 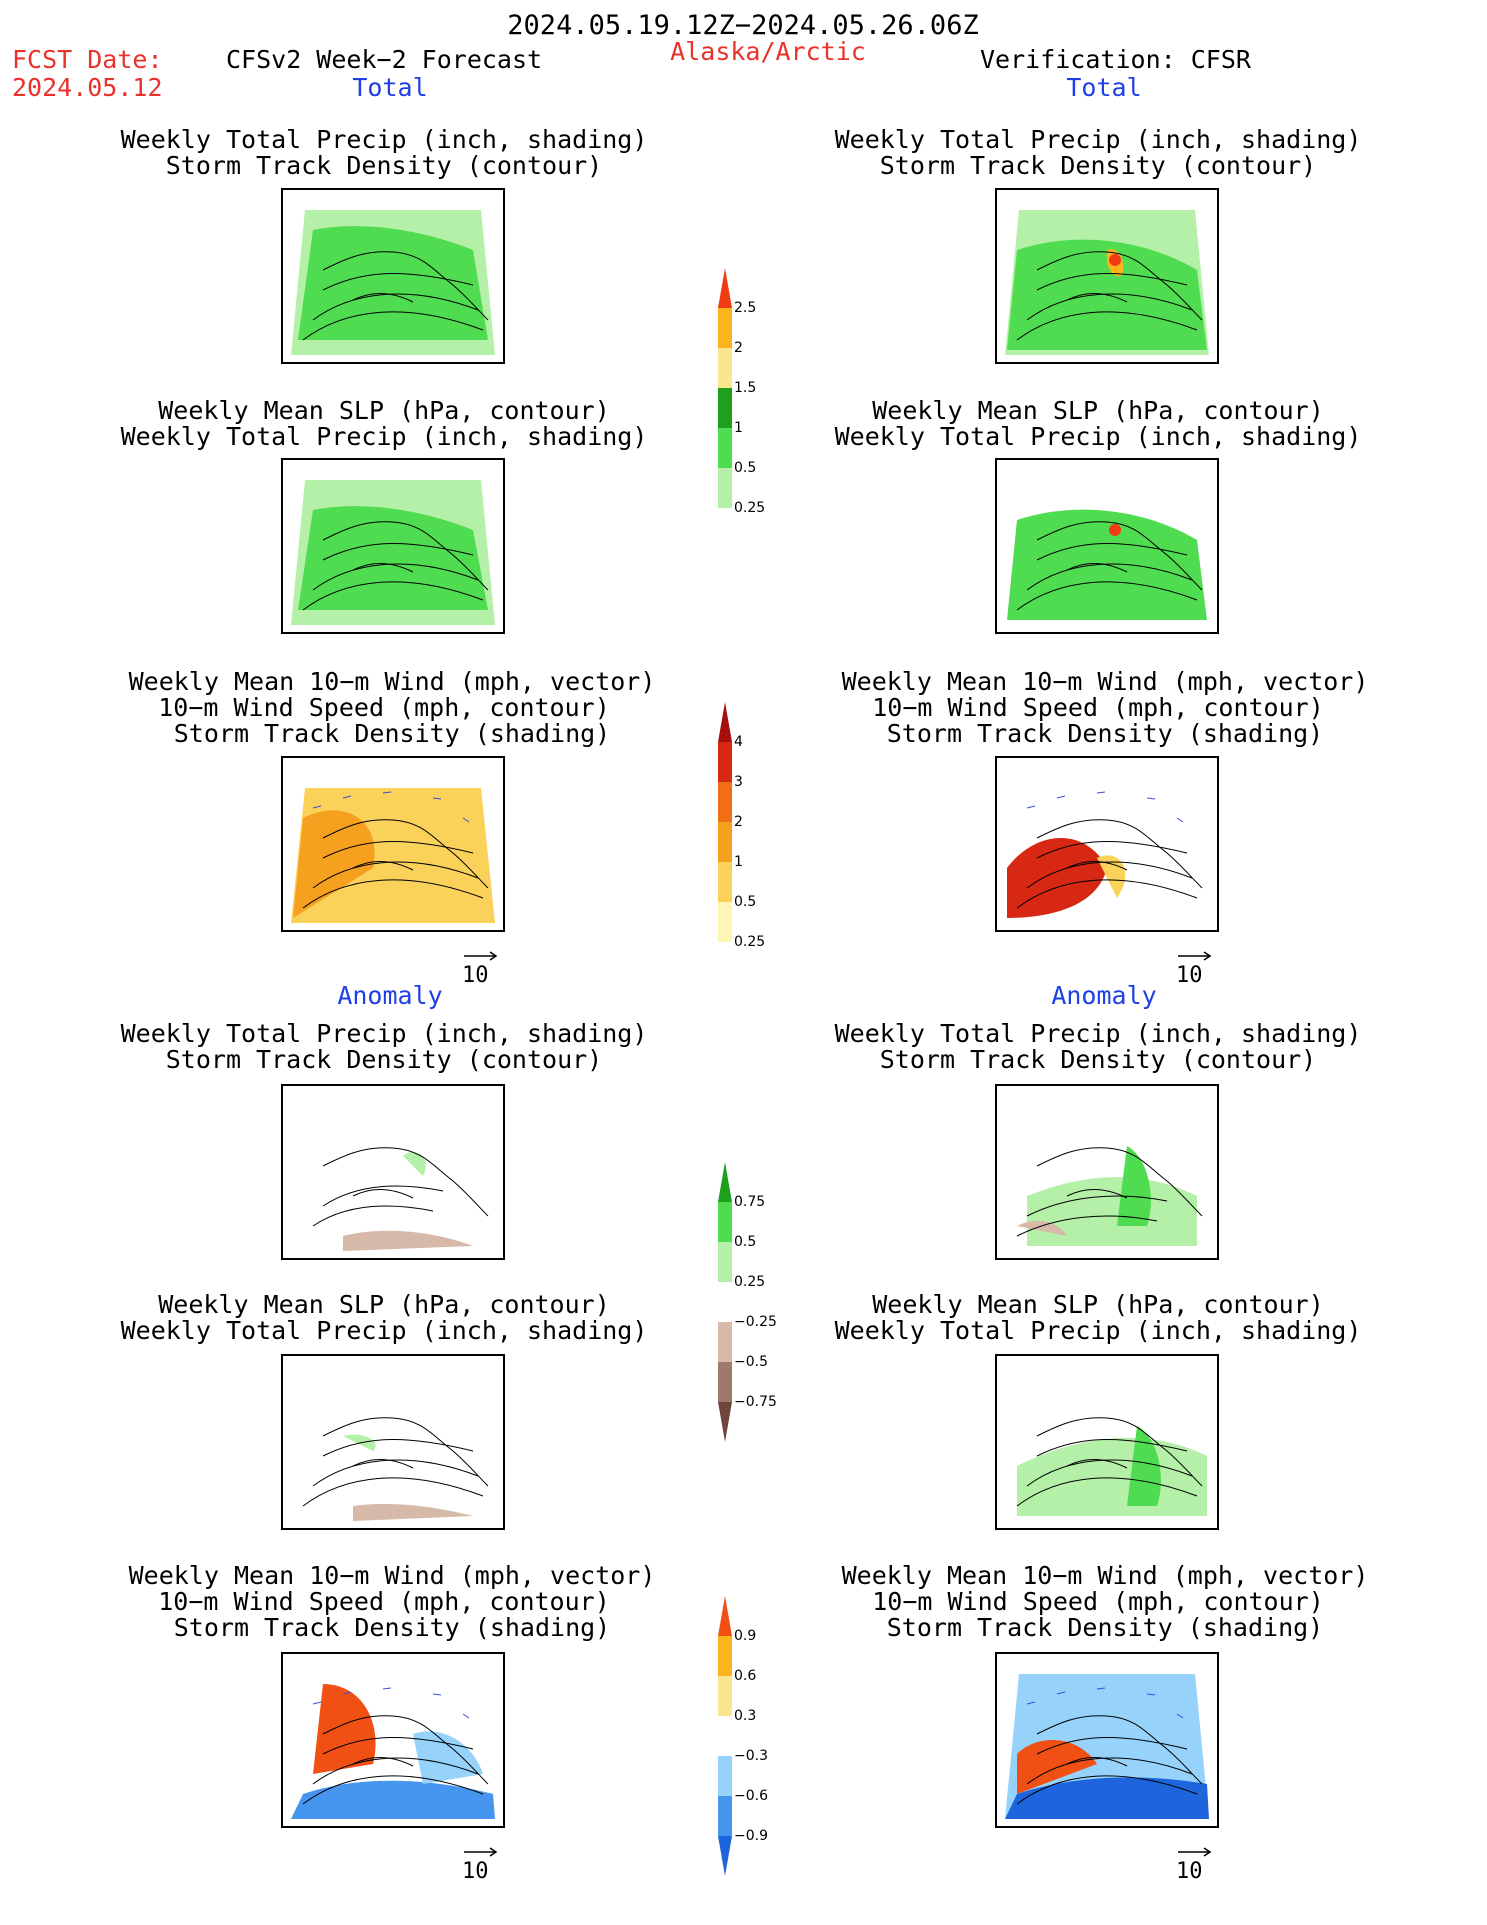 What do you see at coordinates (745, 1716) in the screenshot?
I see `colorbar-tick-label: 0.3` at bounding box center [745, 1716].